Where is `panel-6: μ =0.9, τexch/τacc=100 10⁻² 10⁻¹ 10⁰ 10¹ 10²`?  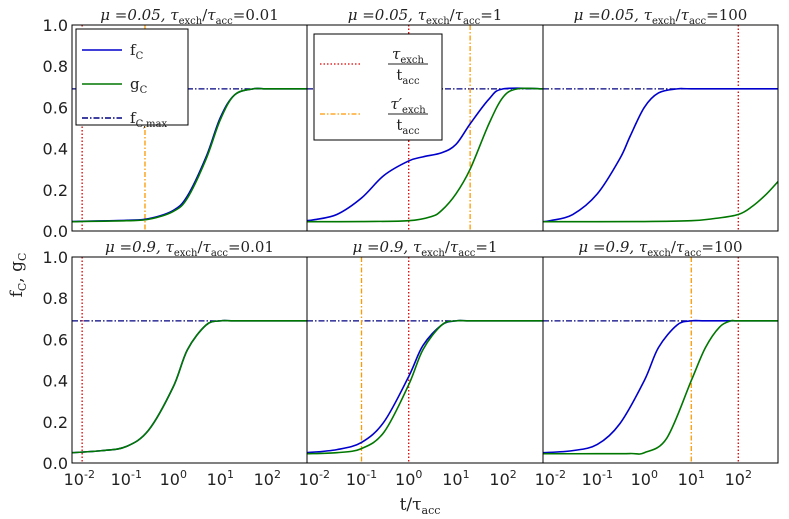
panel-6: μ =0.9, τexch/τacc=100 10⁻² 10⁻¹ 10⁰ 10¹ 10² is located at coordinates (657, 363).